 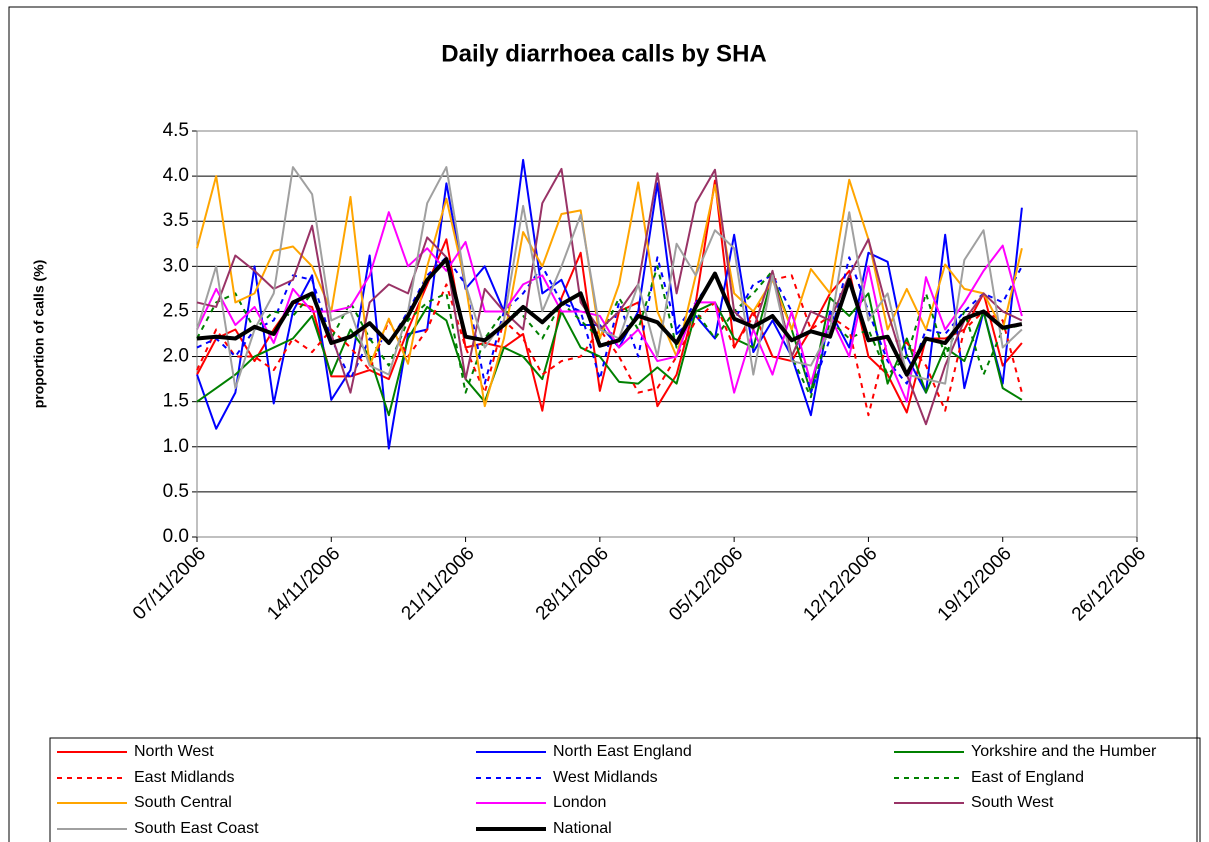 What do you see at coordinates (176, 446) in the screenshot?
I see `y-tick-label: 1.0` at bounding box center [176, 446].